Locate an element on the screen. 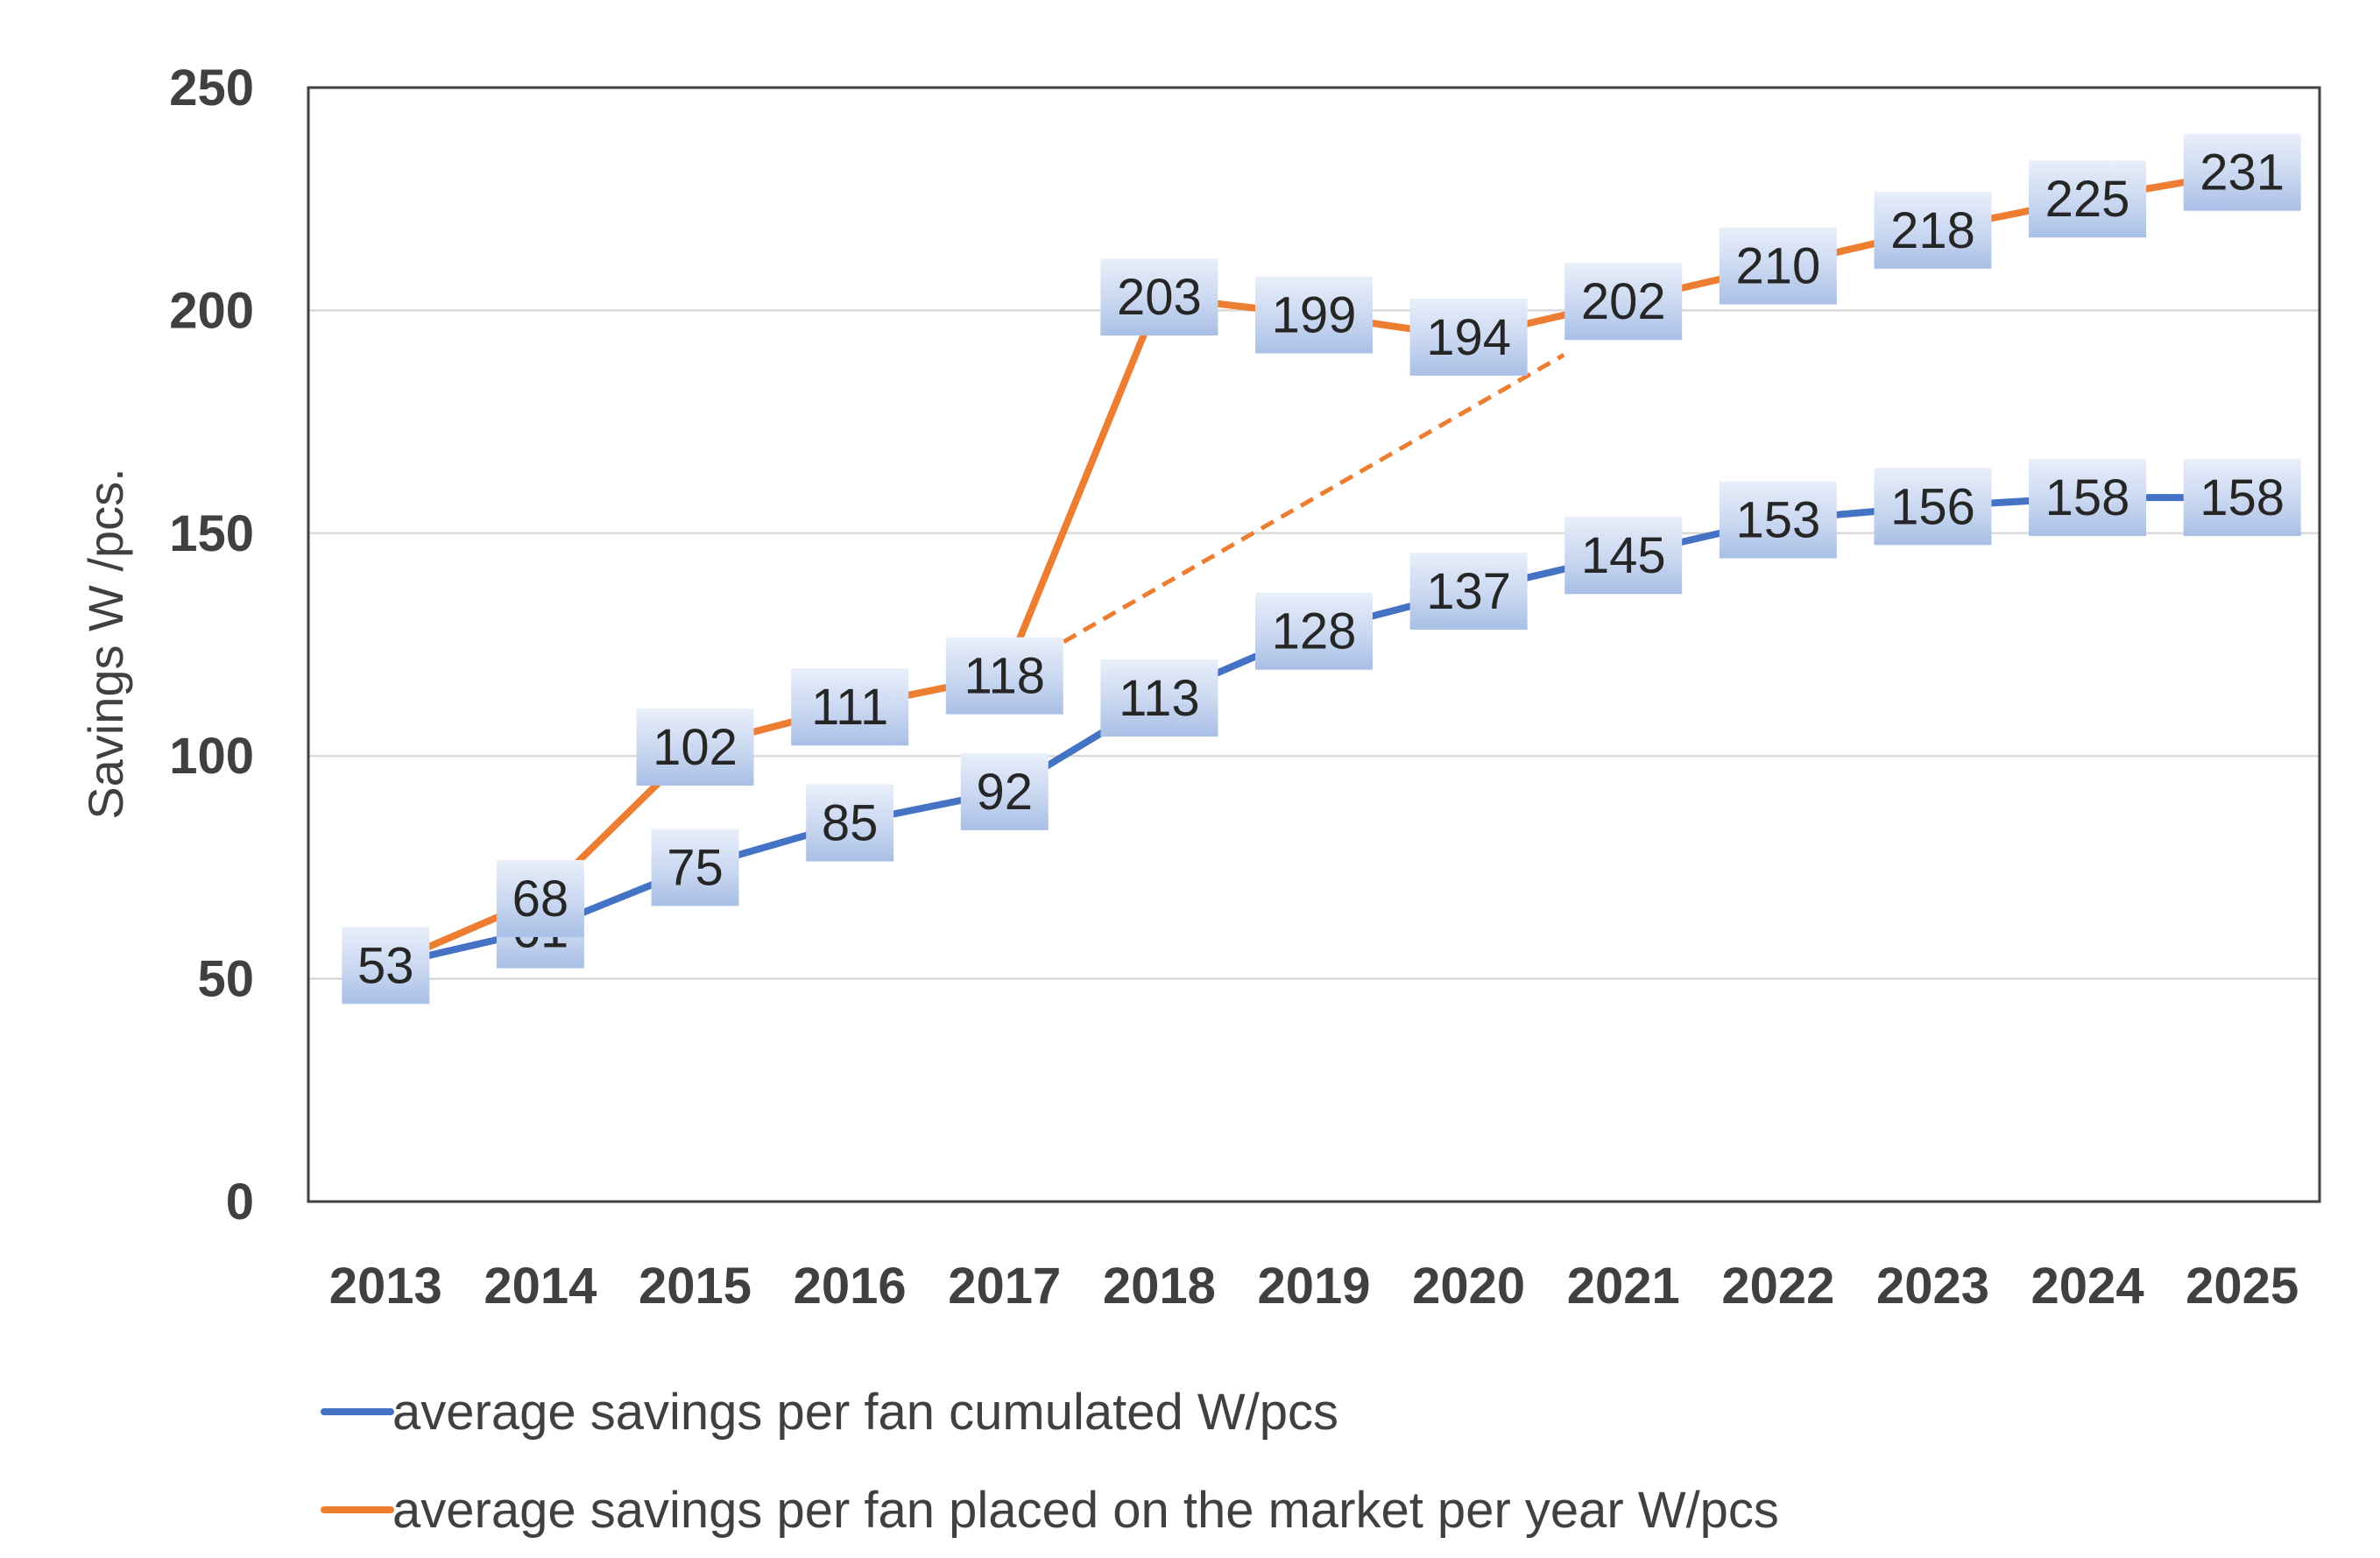 The width and height of the screenshot is (2380, 1558). x-tick-label: 2015 is located at coordinates (695, 1286).